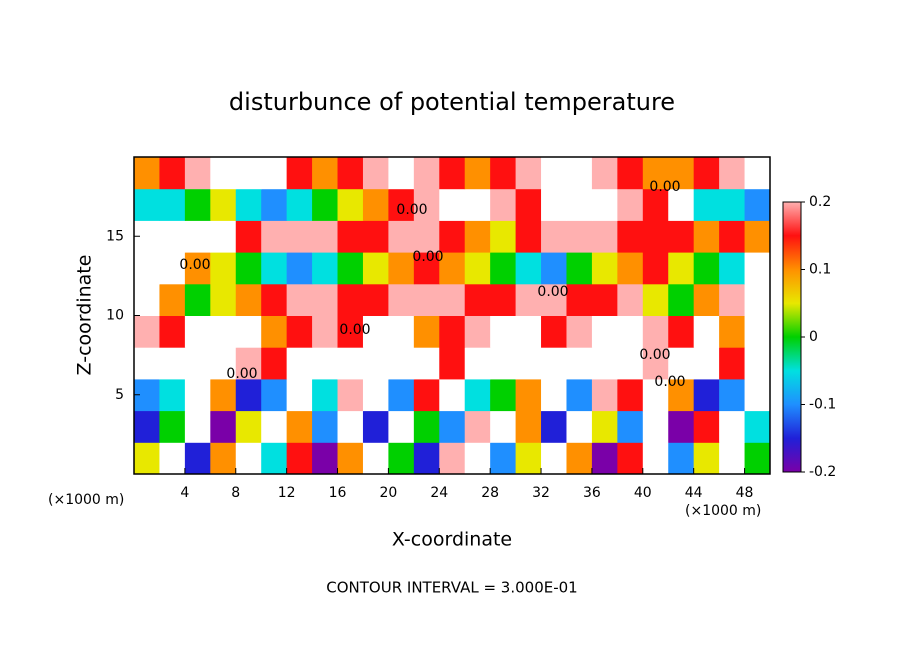 The image size is (904, 658). Describe the element at coordinates (745, 493) in the screenshot. I see `x-tick-label: 48` at that location.